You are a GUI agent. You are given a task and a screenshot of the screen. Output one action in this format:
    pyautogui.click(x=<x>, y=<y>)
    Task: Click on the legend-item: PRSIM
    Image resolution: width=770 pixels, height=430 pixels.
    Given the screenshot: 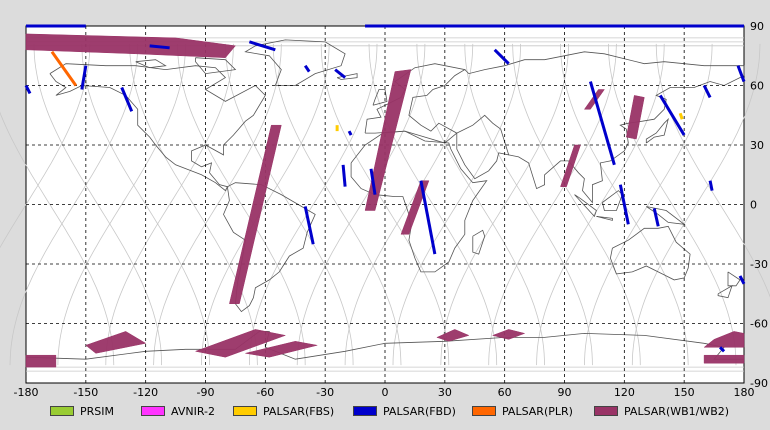 What is the action you would take?
    pyautogui.click(x=82, y=411)
    